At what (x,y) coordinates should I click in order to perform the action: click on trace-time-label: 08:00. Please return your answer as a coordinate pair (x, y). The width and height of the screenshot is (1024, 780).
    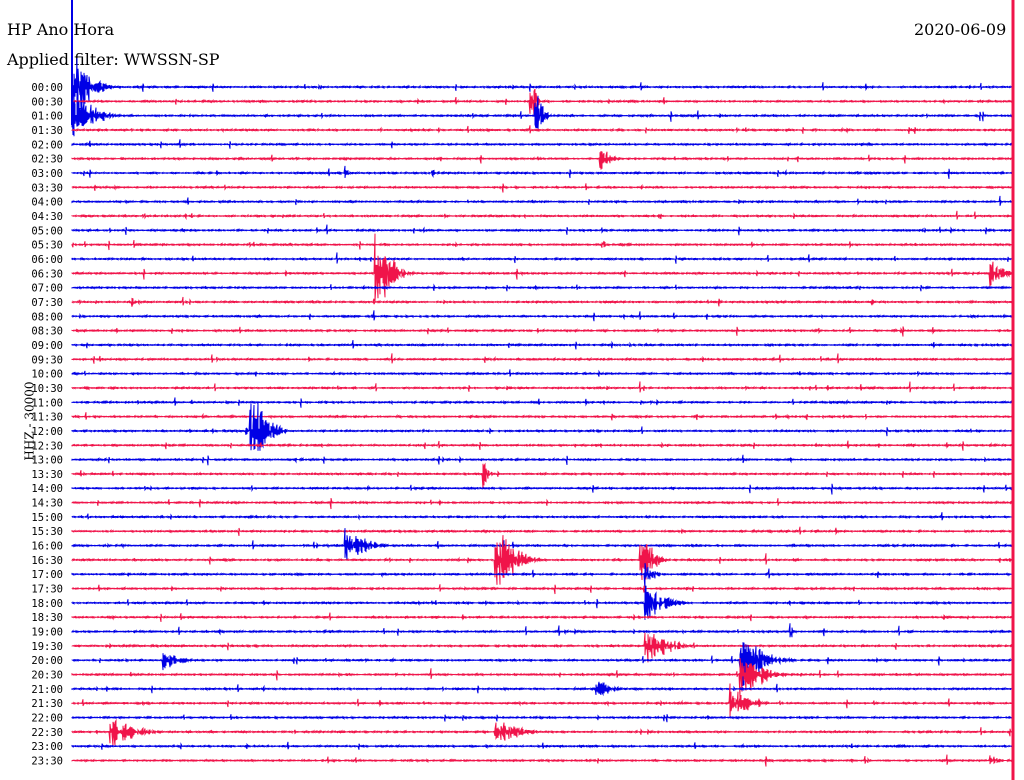
    Looking at the image, I should click on (47, 317).